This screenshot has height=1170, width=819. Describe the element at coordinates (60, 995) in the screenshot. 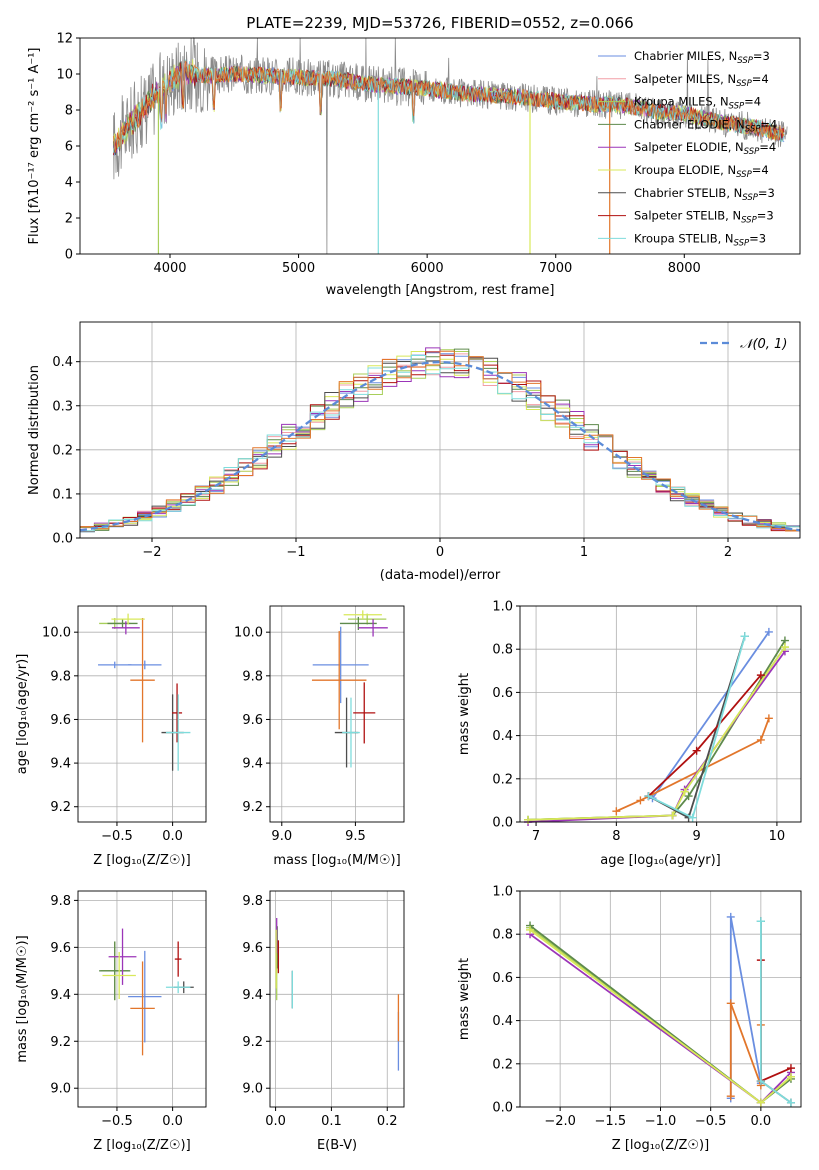

I see `mass-Z-ytick-label: 9.4` at that location.